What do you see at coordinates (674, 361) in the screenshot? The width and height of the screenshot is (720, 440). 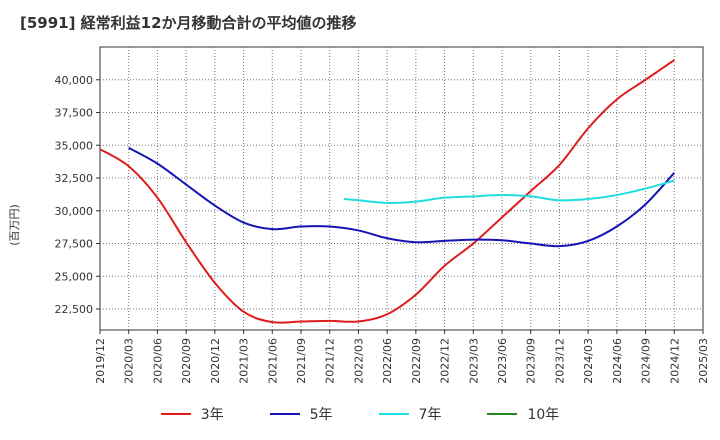 I see `x-tick-label: 2024/12` at bounding box center [674, 361].